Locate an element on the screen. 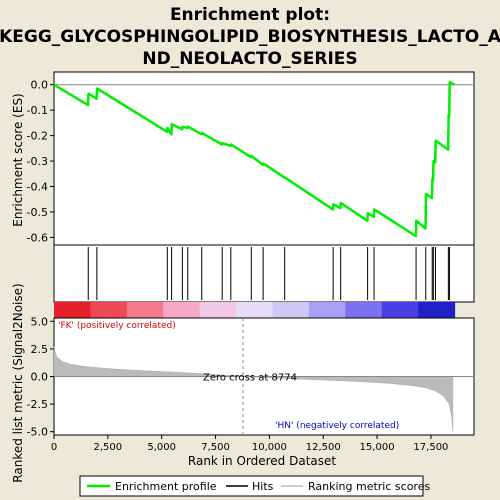  positive-correlation-label: 'FK' (positively correlated) is located at coordinates (117, 326).